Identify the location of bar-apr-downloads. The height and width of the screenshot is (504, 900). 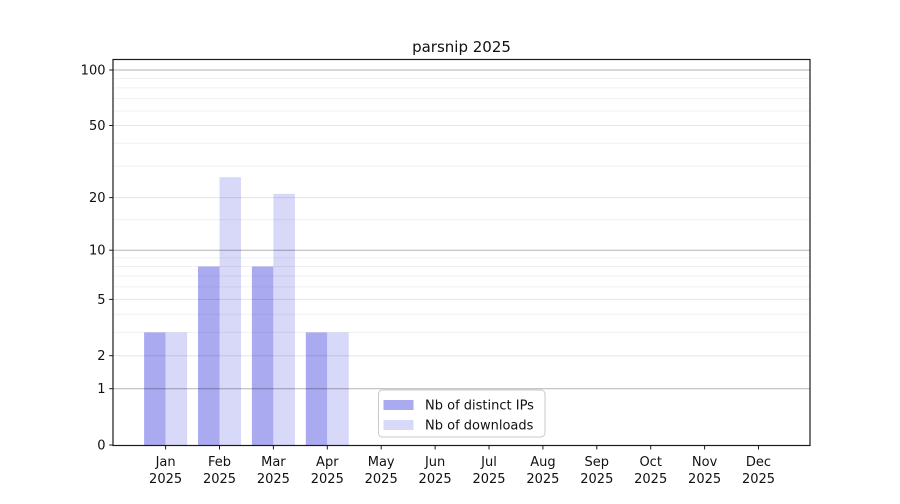
(338, 388).